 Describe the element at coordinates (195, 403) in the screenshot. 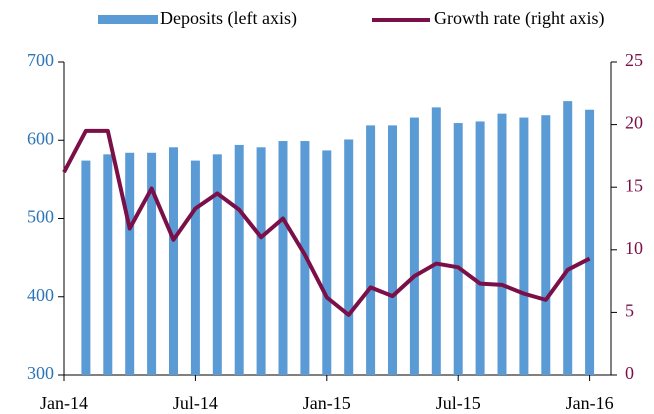

I see `x-tick-label: Jul-14` at that location.